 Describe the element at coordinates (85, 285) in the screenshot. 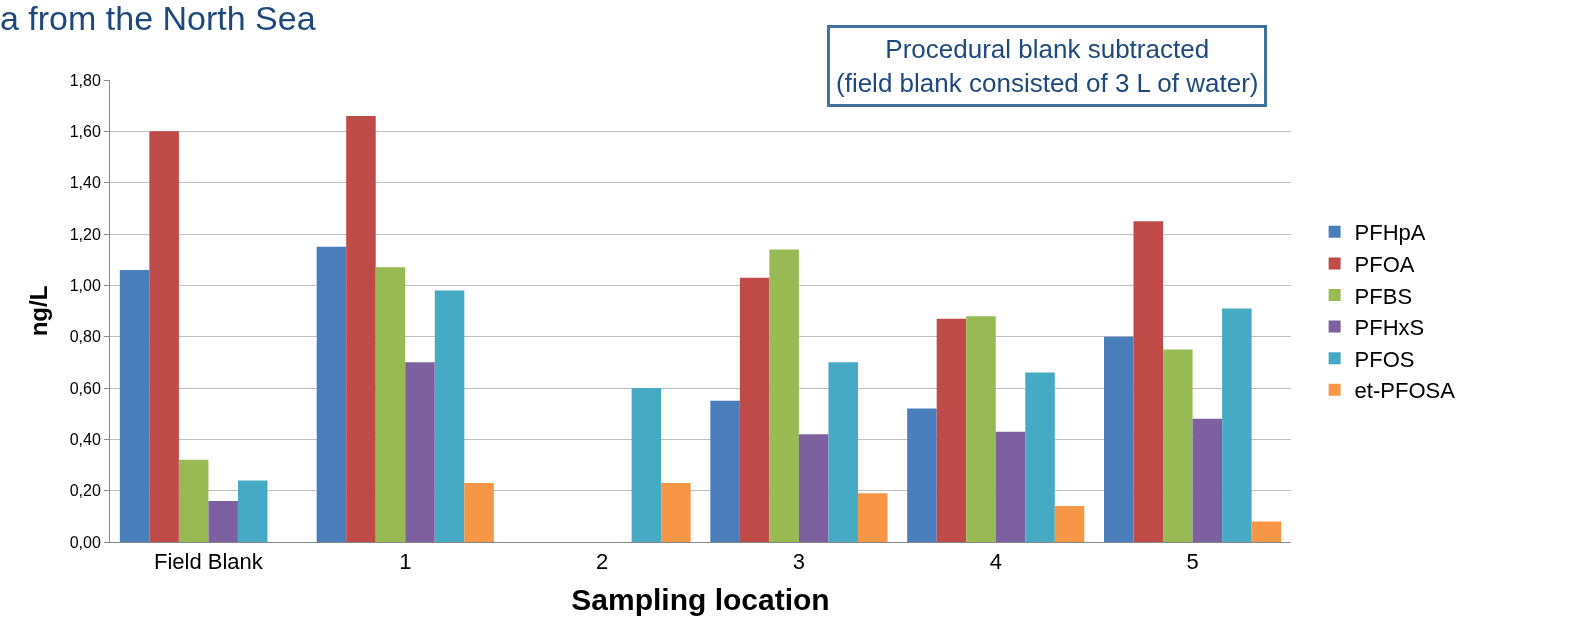

I see `y-tick-label: 1,00` at that location.